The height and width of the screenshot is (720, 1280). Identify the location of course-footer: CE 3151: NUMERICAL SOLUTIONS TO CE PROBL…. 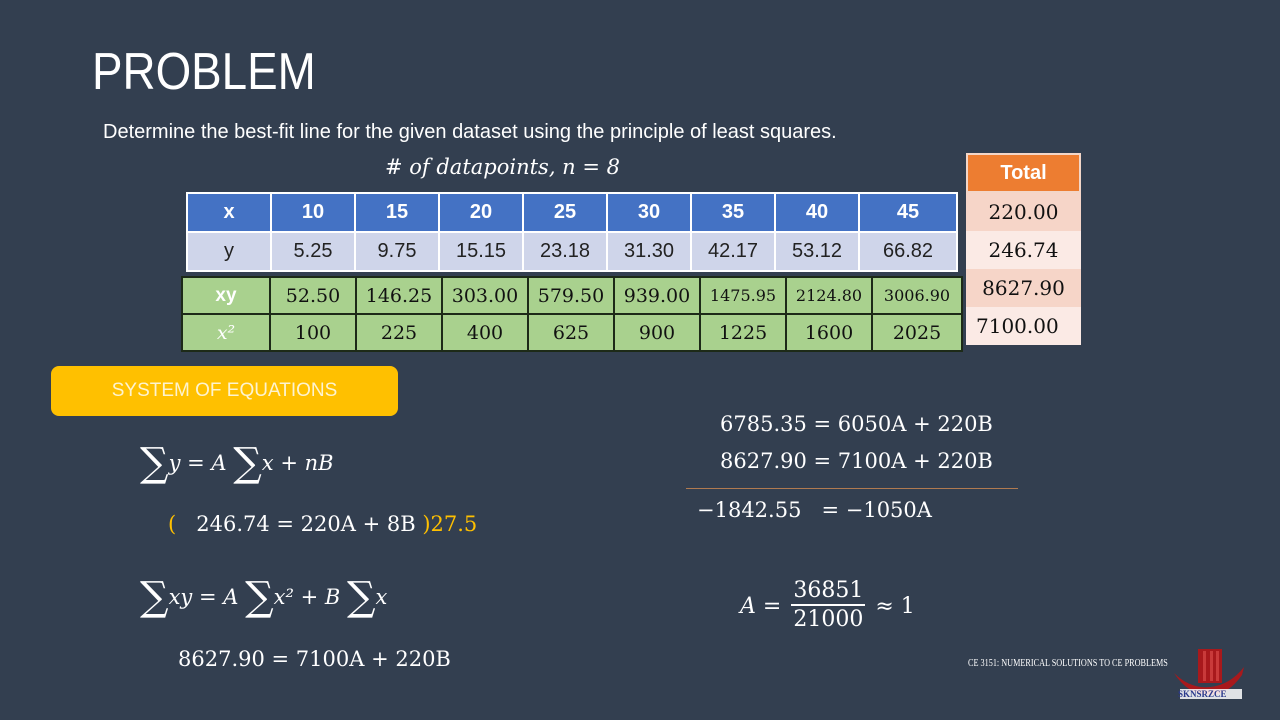
(1068, 663).